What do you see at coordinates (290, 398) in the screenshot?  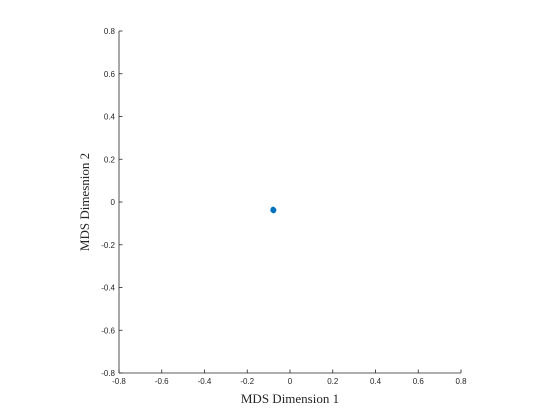 I see `x-axis-title: MDS Dimension 1` at bounding box center [290, 398].